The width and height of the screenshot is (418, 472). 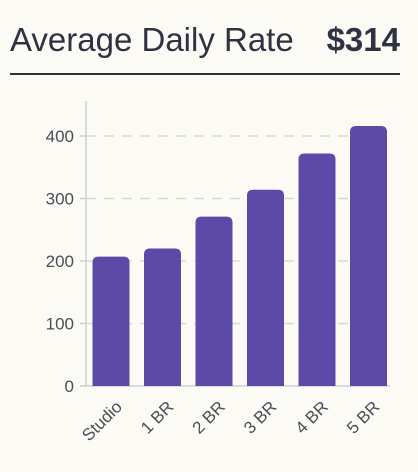 What do you see at coordinates (162, 317) in the screenshot?
I see `bar-1-br` at bounding box center [162, 317].